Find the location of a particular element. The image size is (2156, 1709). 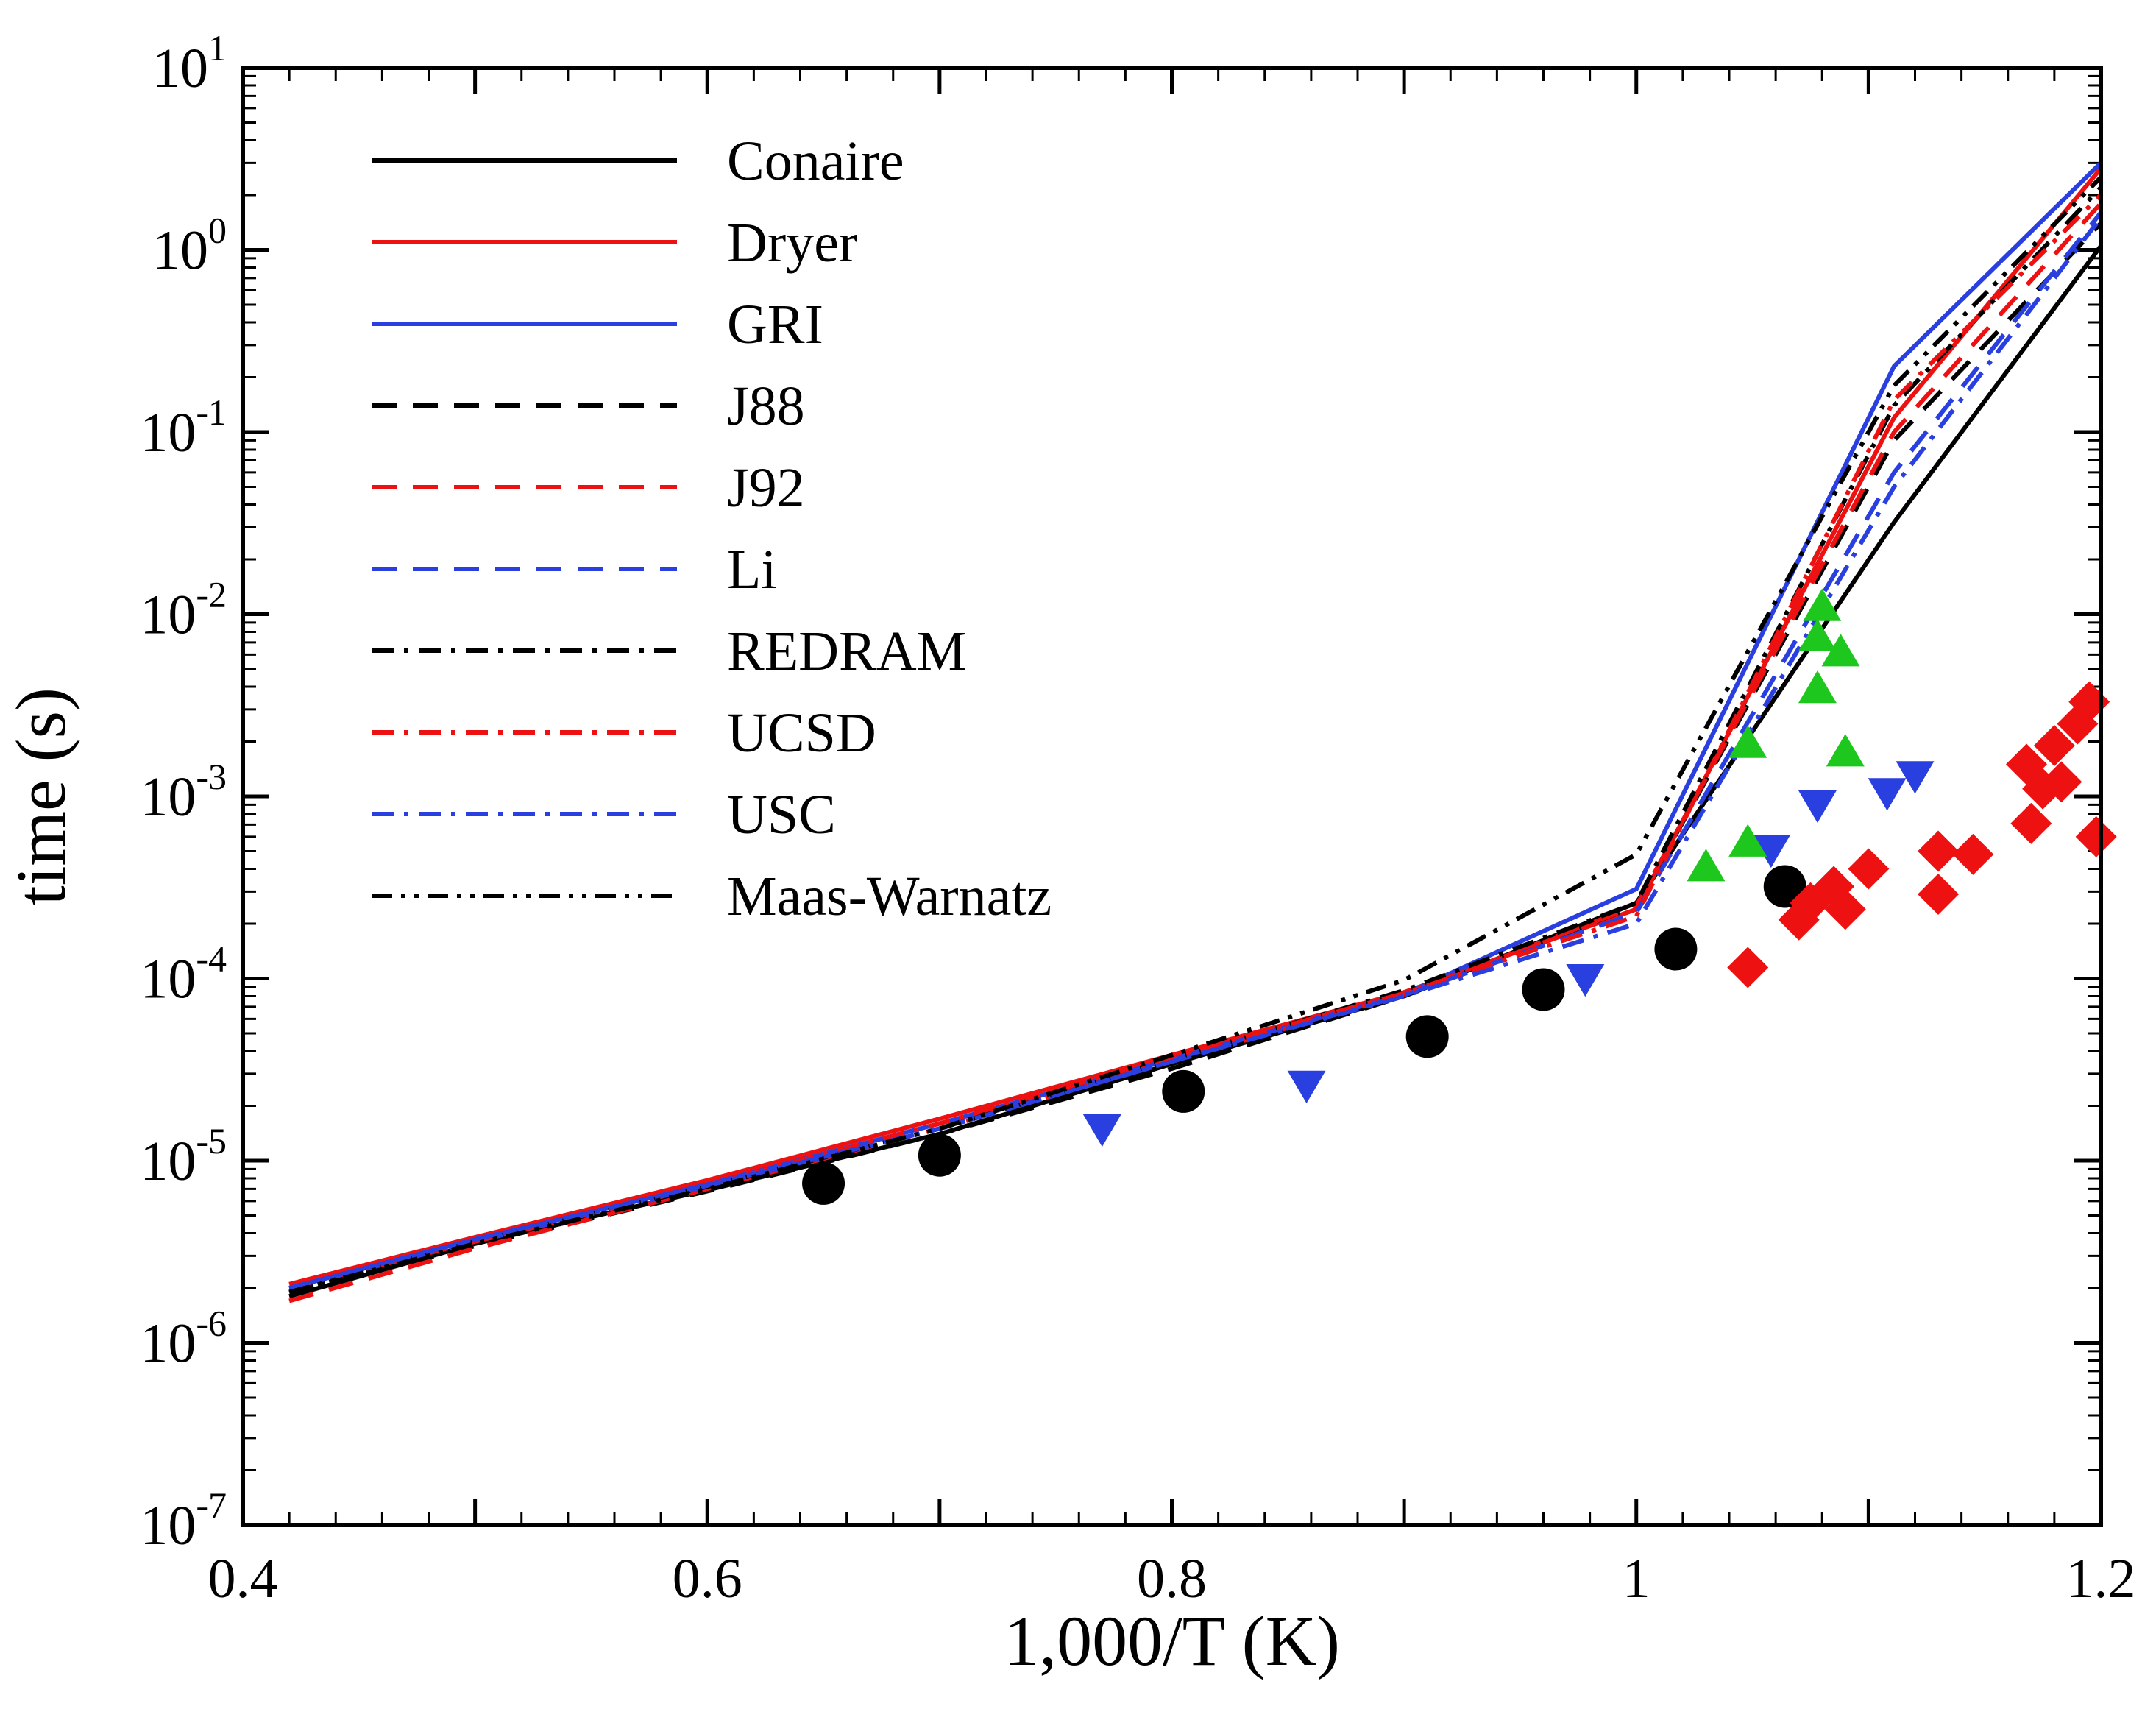

x-tick-label: 1.2 is located at coordinates (2101, 1579).